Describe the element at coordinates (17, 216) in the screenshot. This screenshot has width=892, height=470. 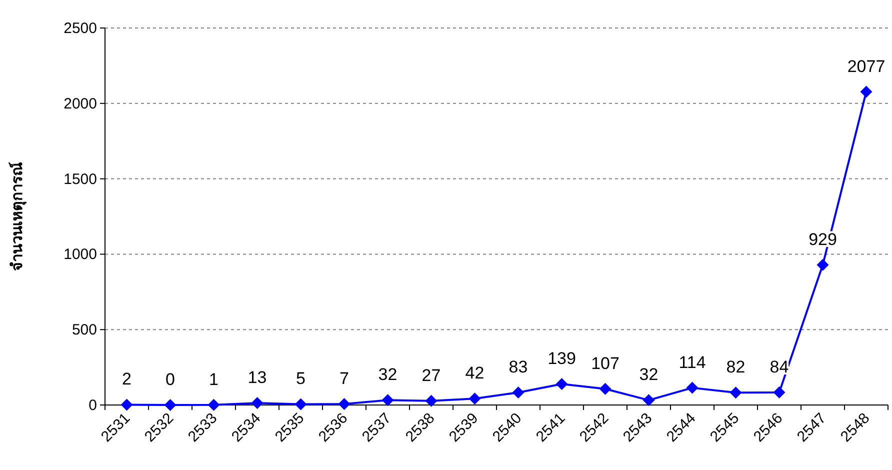
I see `y-axis-title: จำนวนเหตุการณ์` at that location.